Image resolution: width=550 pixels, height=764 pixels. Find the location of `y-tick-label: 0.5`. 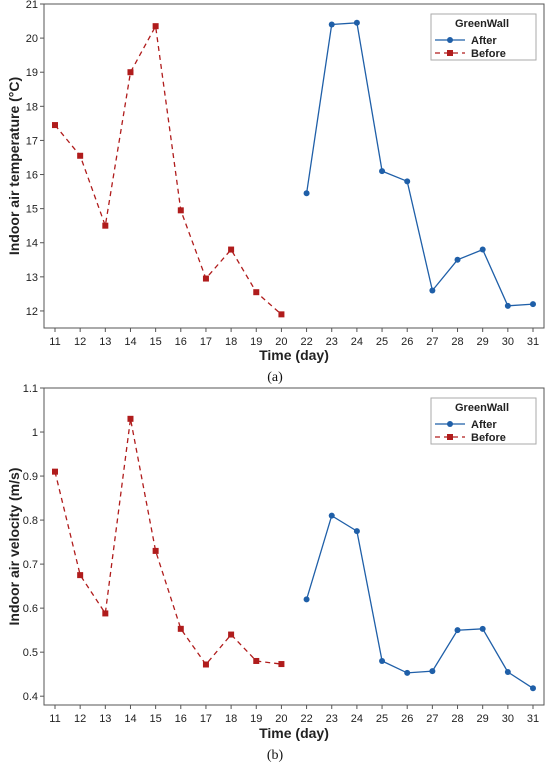

y-tick-label: 0.5 is located at coordinates (30, 653).